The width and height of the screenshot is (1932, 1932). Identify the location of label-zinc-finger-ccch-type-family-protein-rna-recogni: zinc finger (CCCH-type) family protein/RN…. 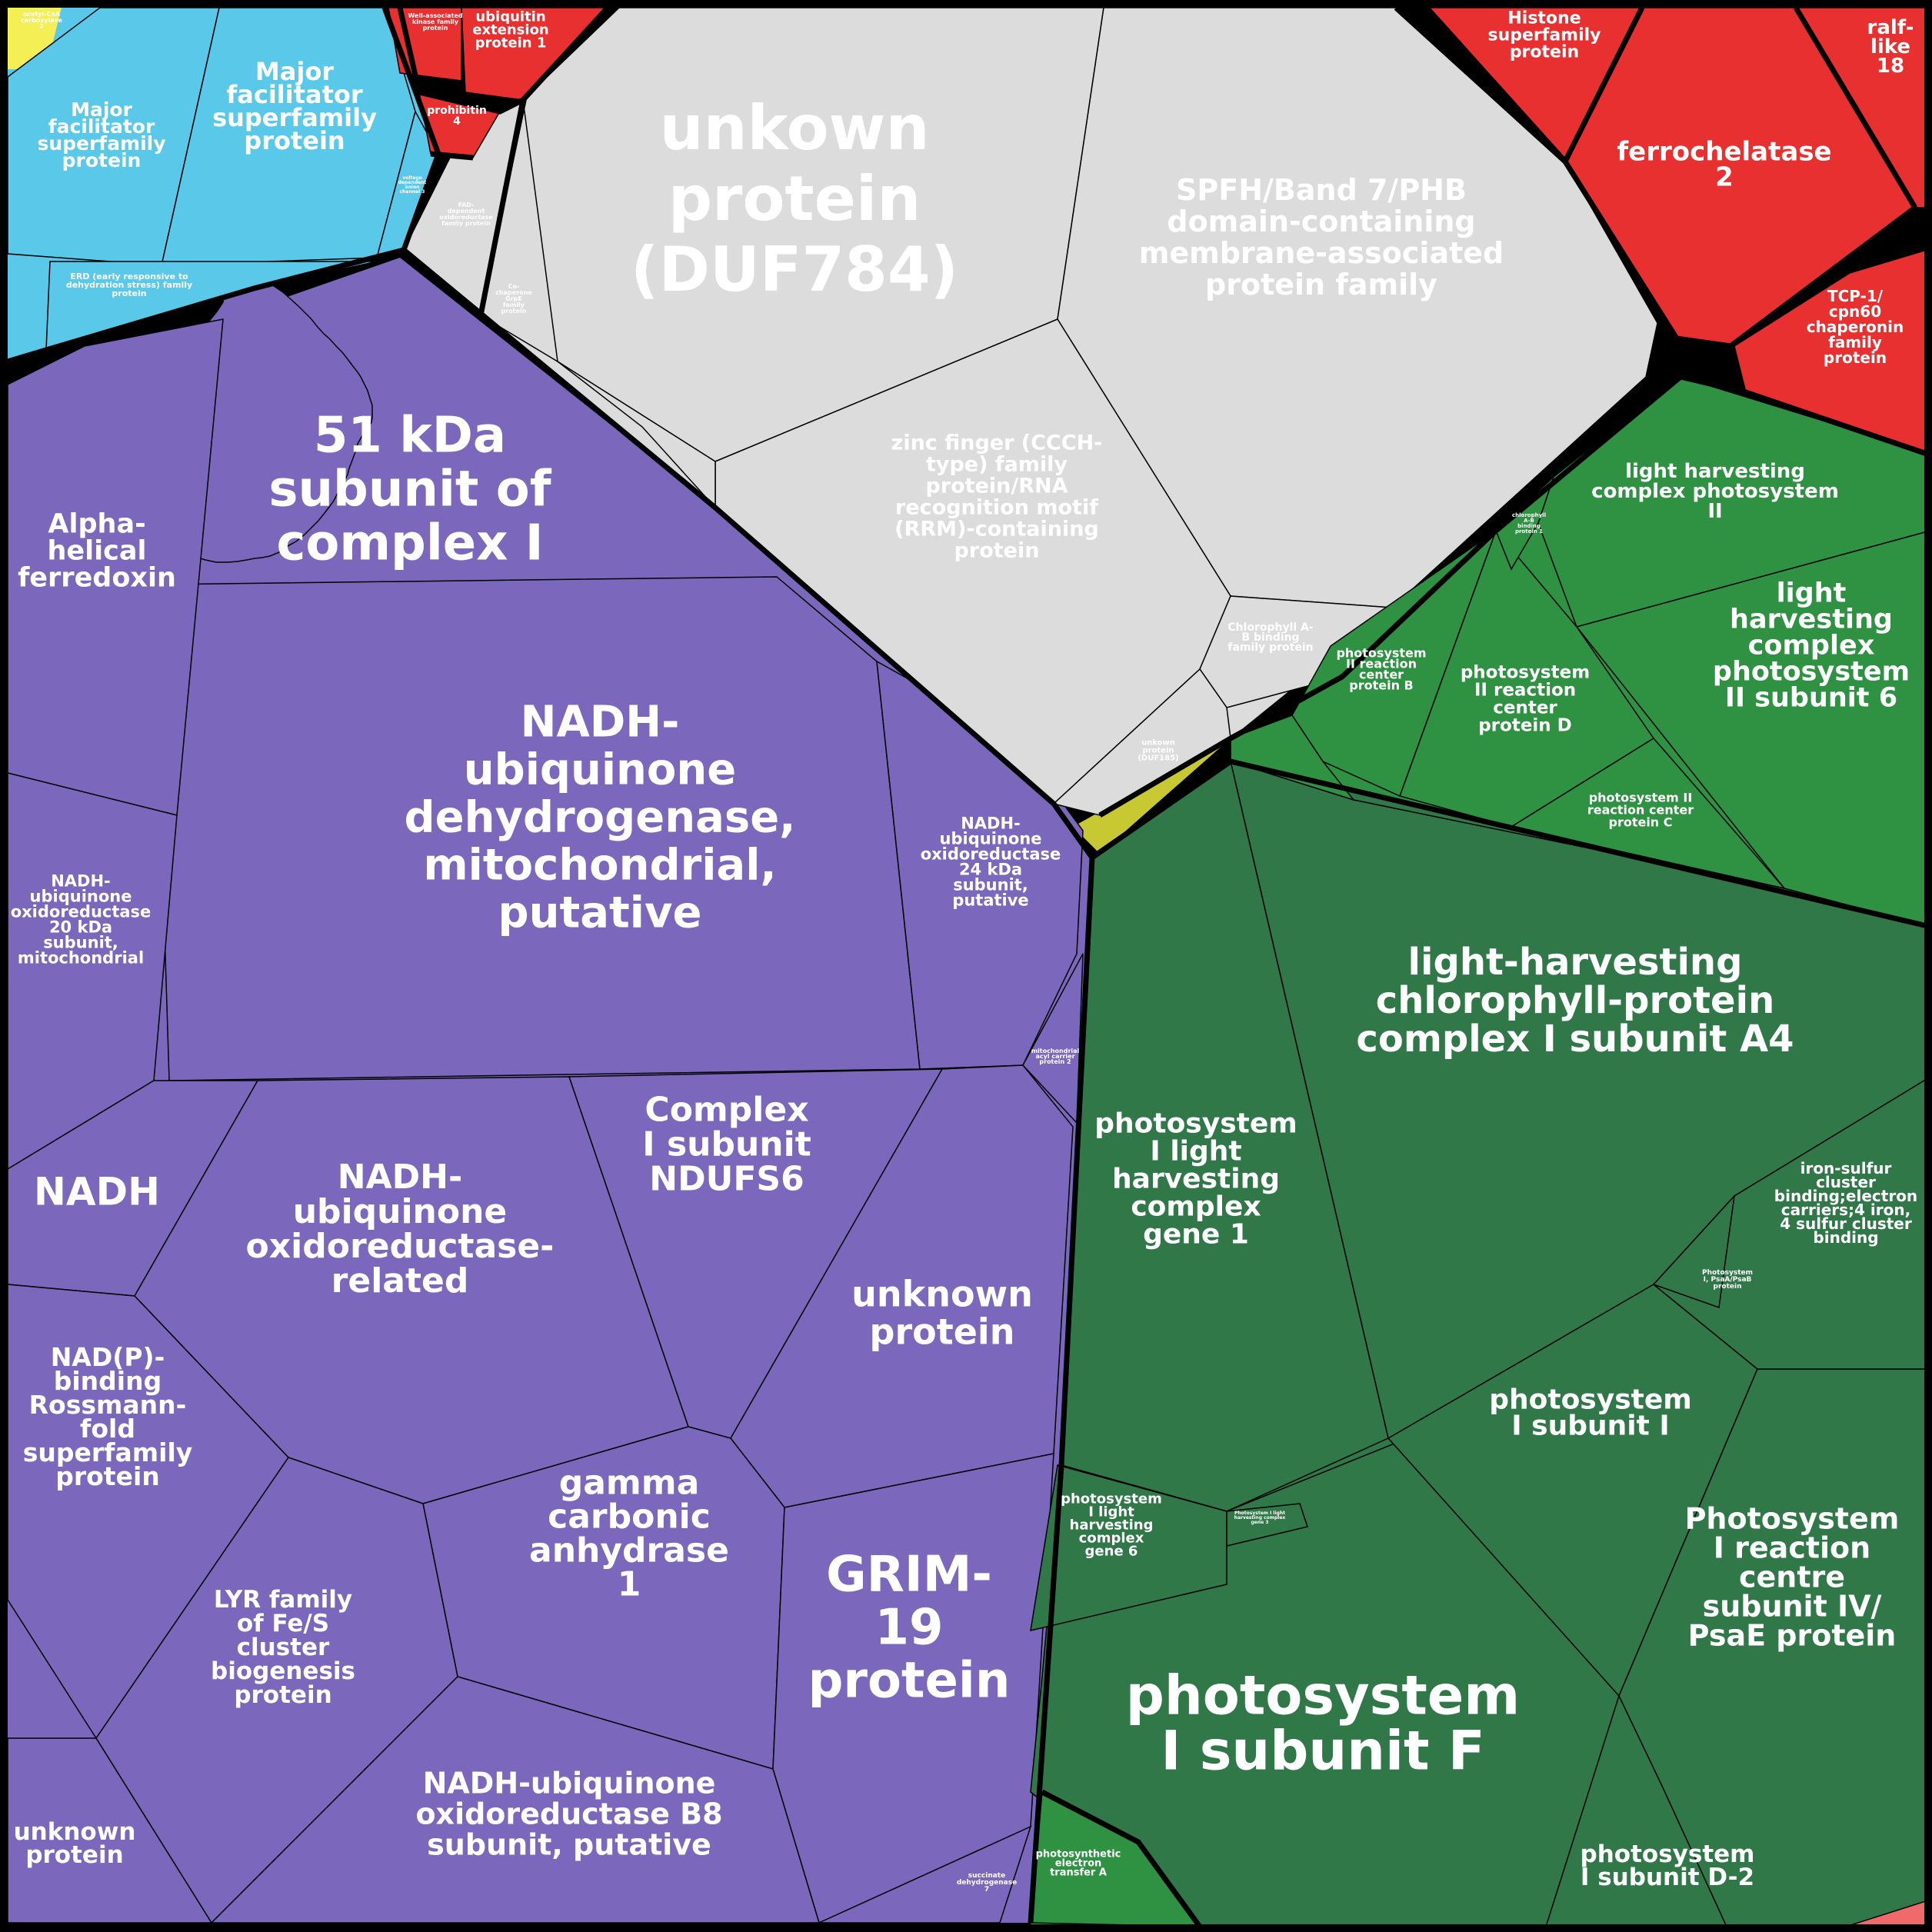
(997, 496).